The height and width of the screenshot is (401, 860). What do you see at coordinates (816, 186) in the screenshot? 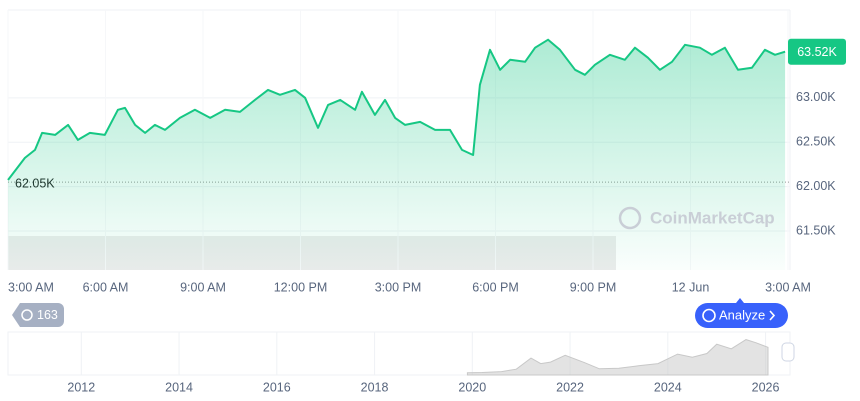
I see `y-tick-label: 62.00K` at bounding box center [816, 186].